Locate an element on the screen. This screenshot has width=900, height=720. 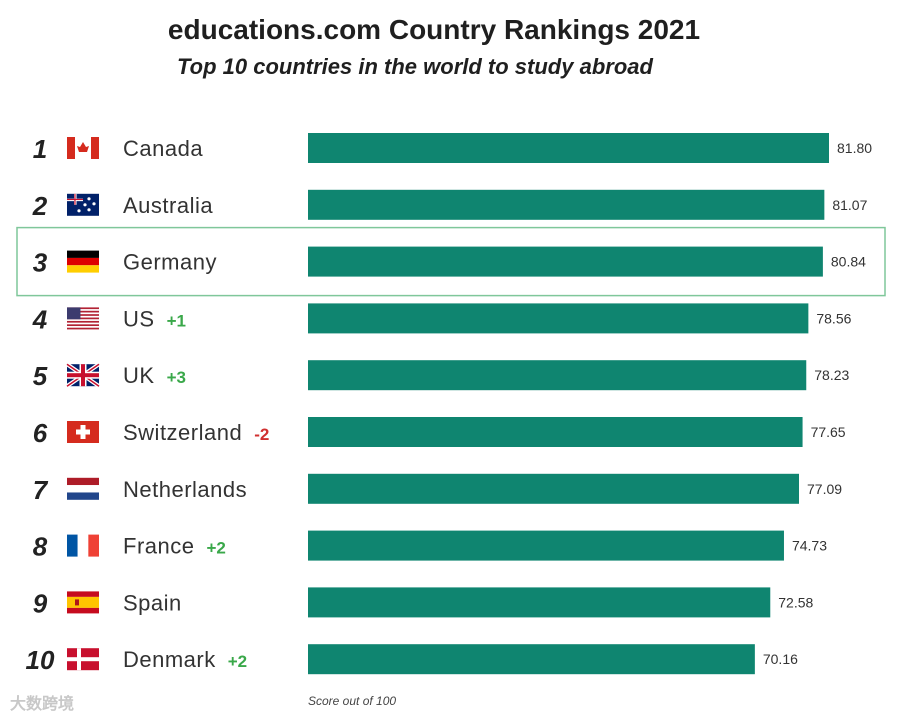
value-label: 70.16 is located at coordinates (780, 659).